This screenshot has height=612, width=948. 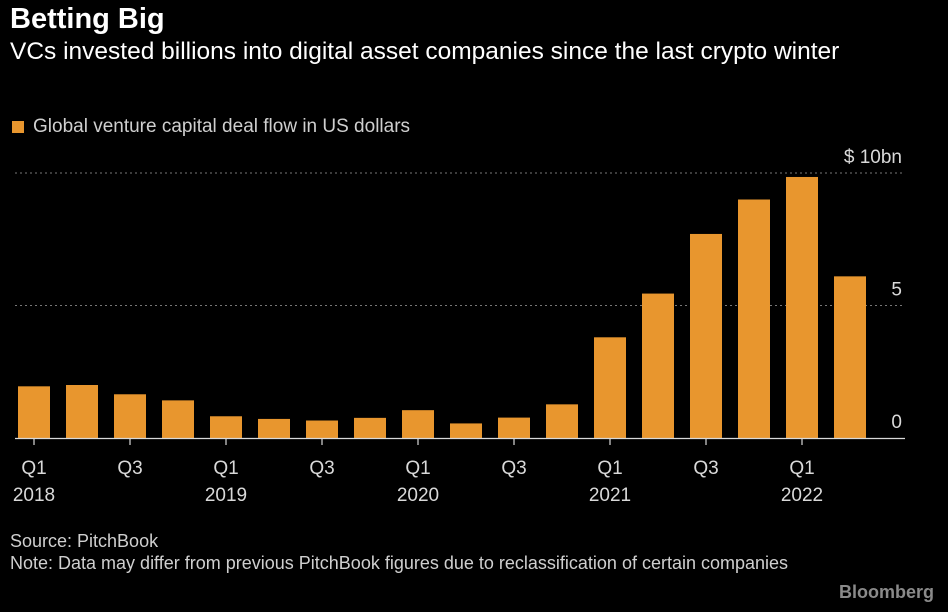 What do you see at coordinates (322, 429) in the screenshot?
I see `bar-2019-q3` at bounding box center [322, 429].